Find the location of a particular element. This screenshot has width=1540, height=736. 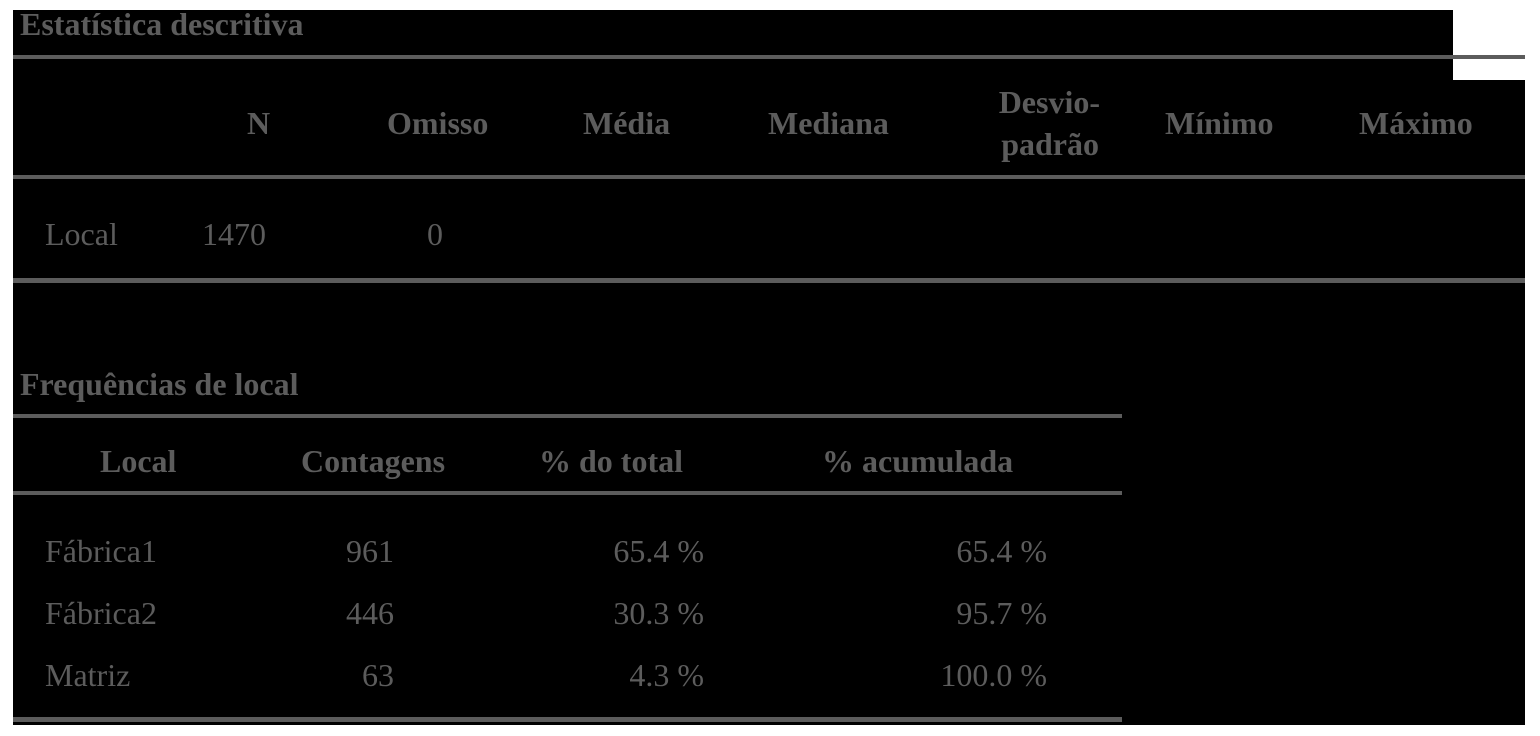

row-label: Local is located at coordinates (81, 234).